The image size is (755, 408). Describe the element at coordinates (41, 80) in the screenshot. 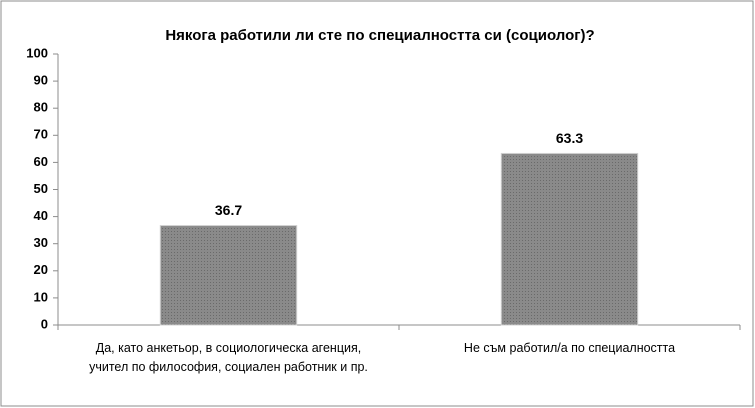

I see `y-tick-label: 90` at that location.